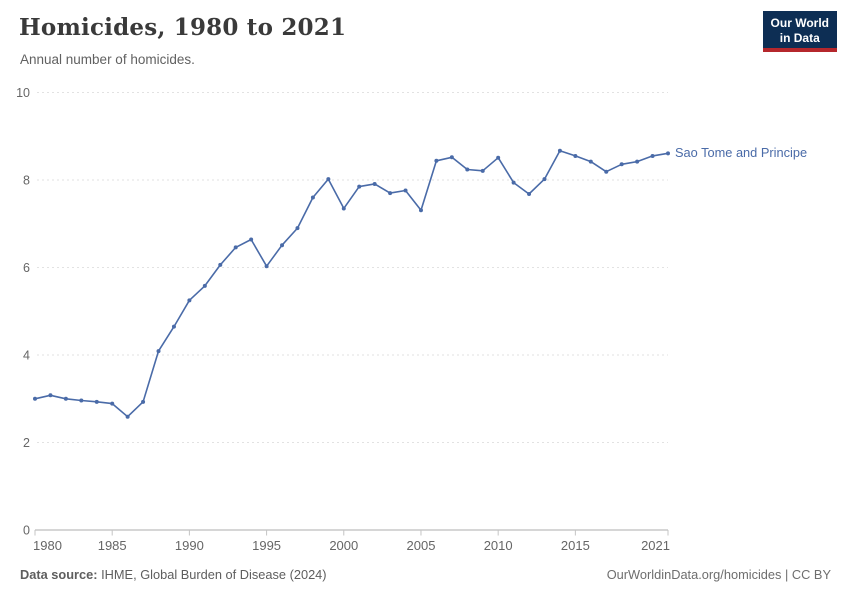  I want to click on x-tick-label: 2010, so click(498, 545).